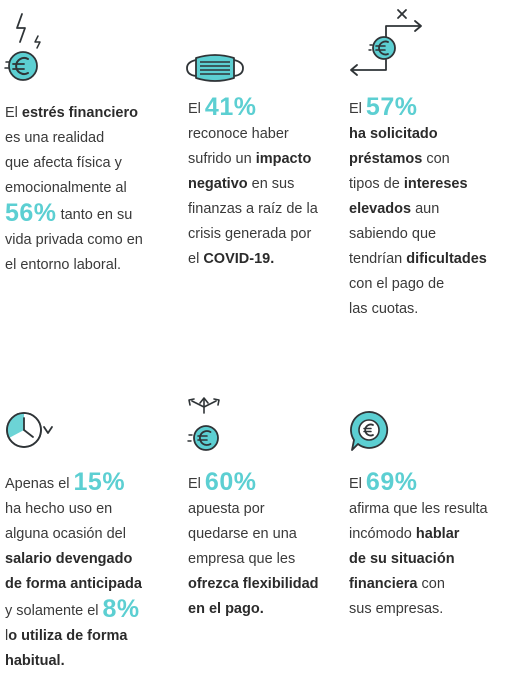 The image size is (508, 678). Describe the element at coordinates (226, 609) in the screenshot. I see `bold-text: en el pago.` at that location.